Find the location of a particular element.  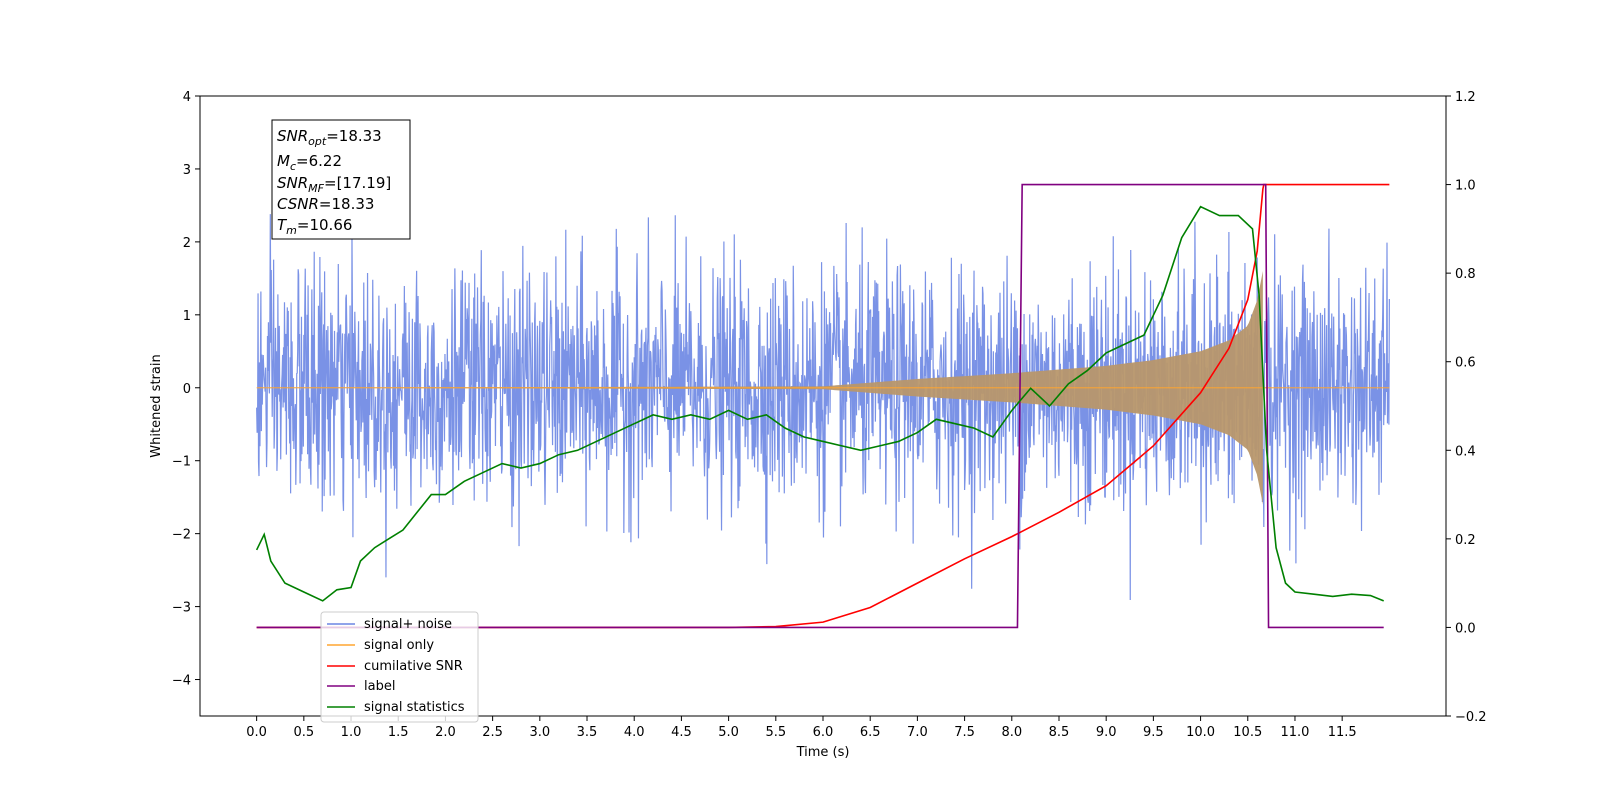

x-tick-label: 4.5 is located at coordinates (681, 732).